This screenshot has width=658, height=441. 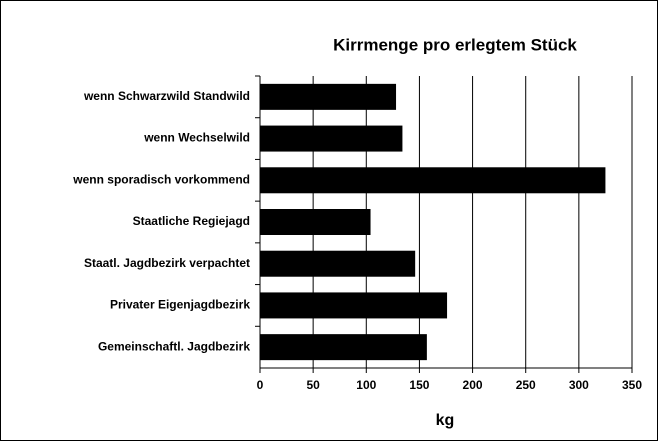 What do you see at coordinates (166, 96) in the screenshot?
I see `y-tick-label: wenn Schwarzwild Standwild` at bounding box center [166, 96].